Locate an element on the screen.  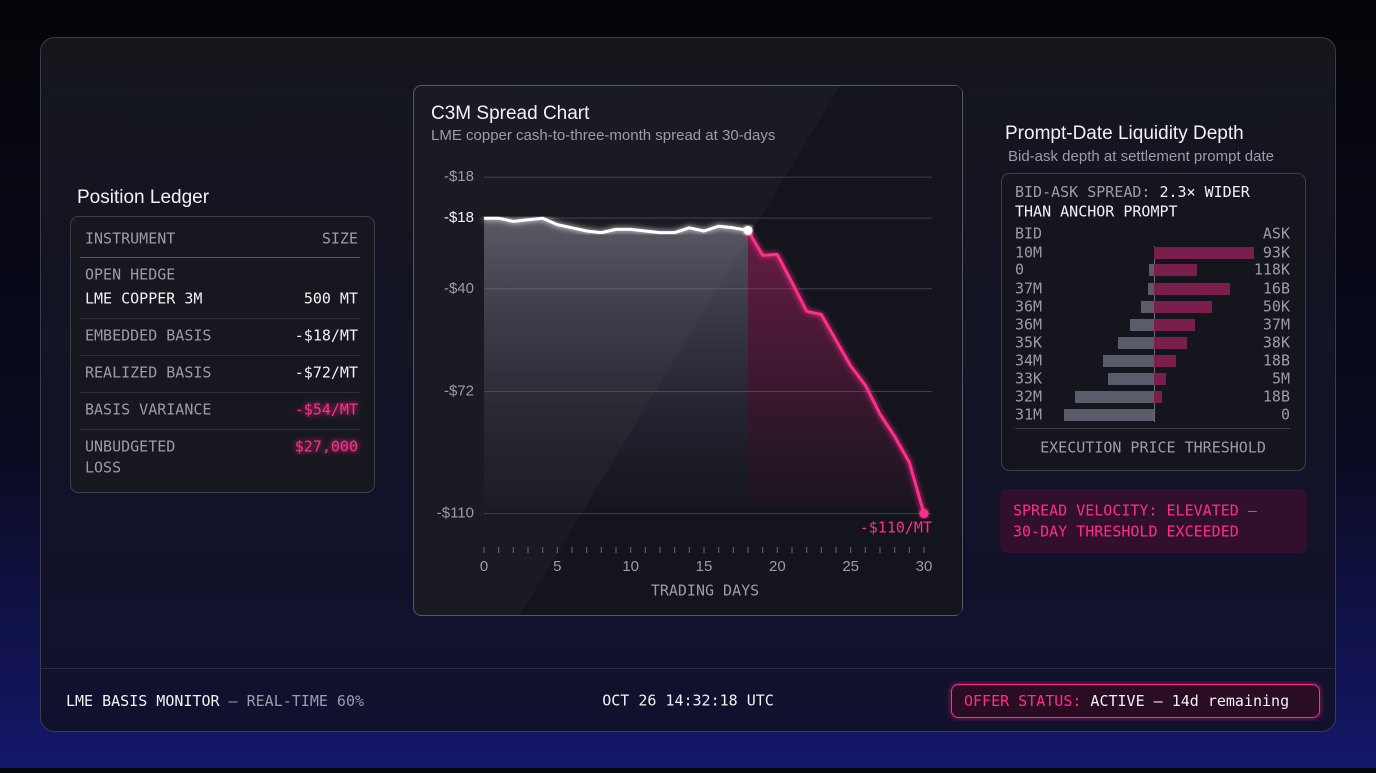
ledger-header: INSTRUMENT is located at coordinates (130, 239).